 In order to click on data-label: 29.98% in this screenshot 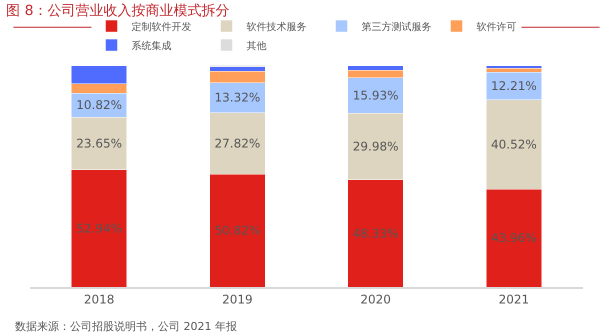, I will do `click(375, 147)`.